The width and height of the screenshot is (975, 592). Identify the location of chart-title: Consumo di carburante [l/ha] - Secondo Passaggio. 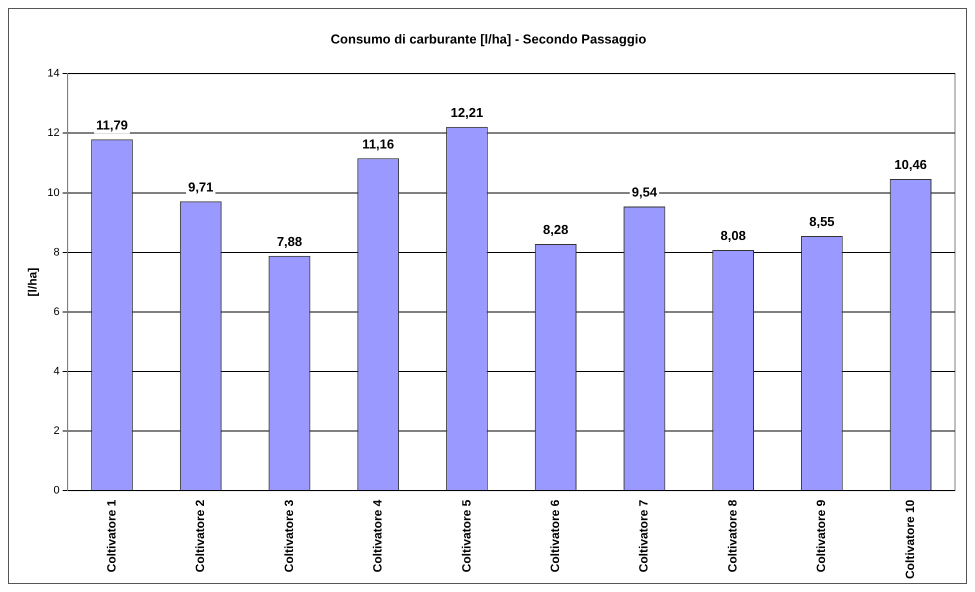
(488, 38).